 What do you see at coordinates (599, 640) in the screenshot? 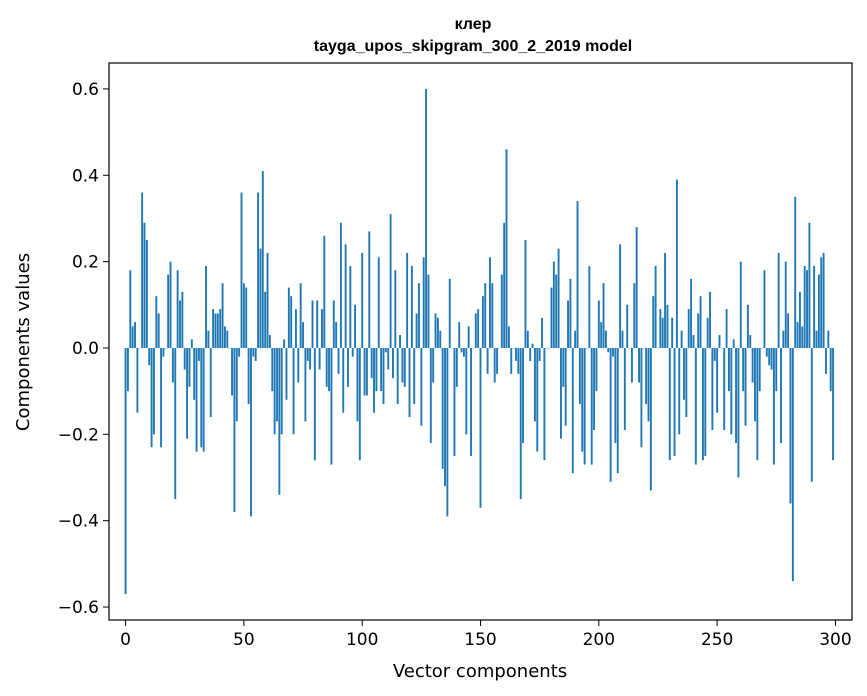
I see `x-tick-label: 200` at bounding box center [599, 640].